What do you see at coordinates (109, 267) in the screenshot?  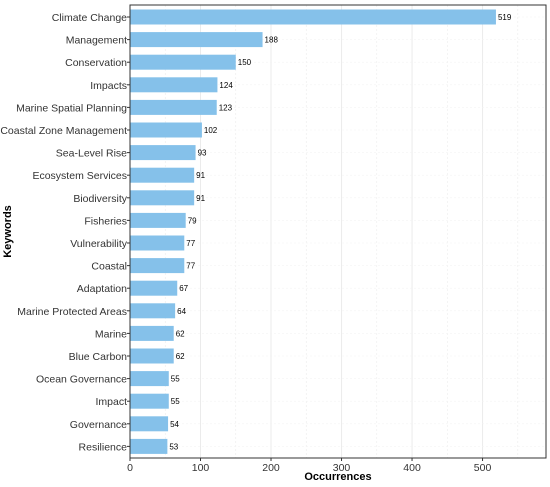 I see `category-label: Coastal` at bounding box center [109, 267].